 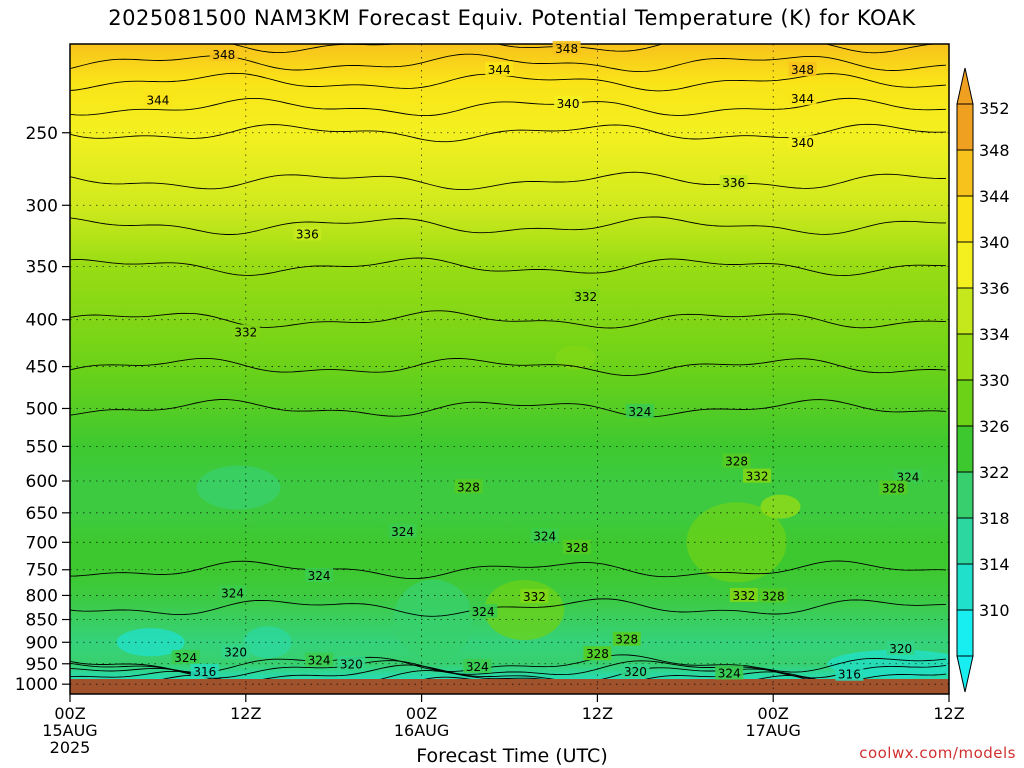 I want to click on colorbar-label: 326, so click(x=994, y=426).